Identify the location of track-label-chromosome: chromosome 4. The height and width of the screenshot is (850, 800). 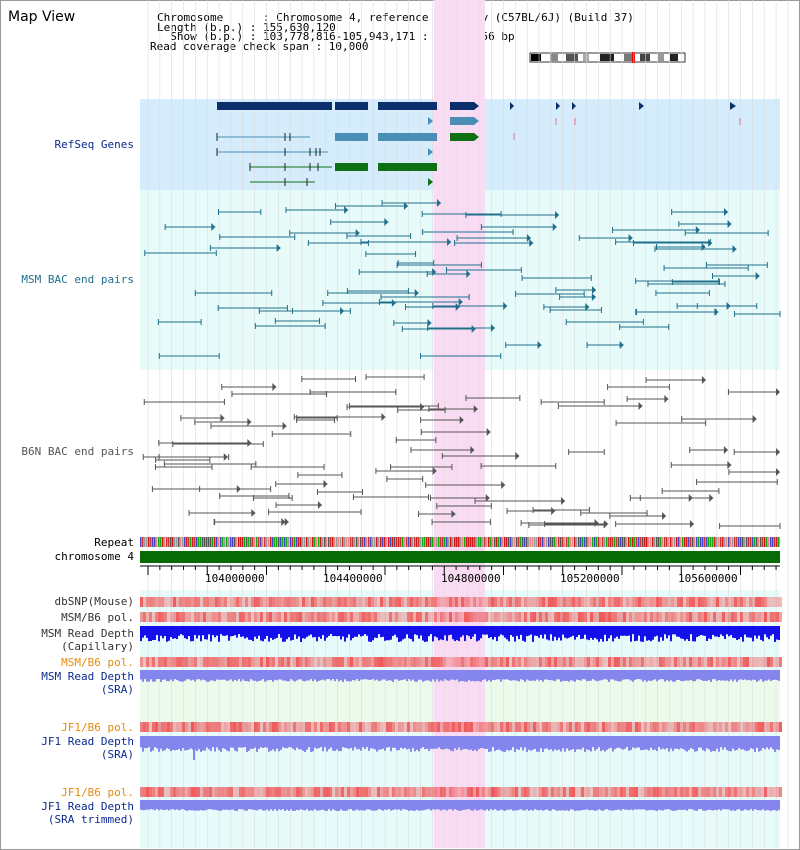
(94, 556).